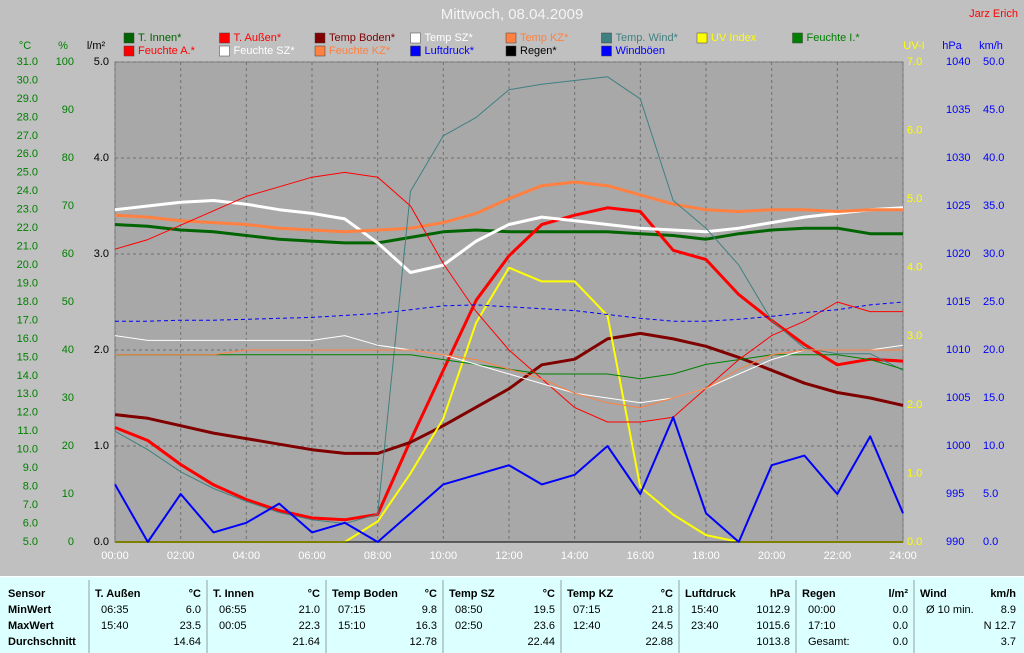  I want to click on y-tick-label: 29.0, so click(27, 99).